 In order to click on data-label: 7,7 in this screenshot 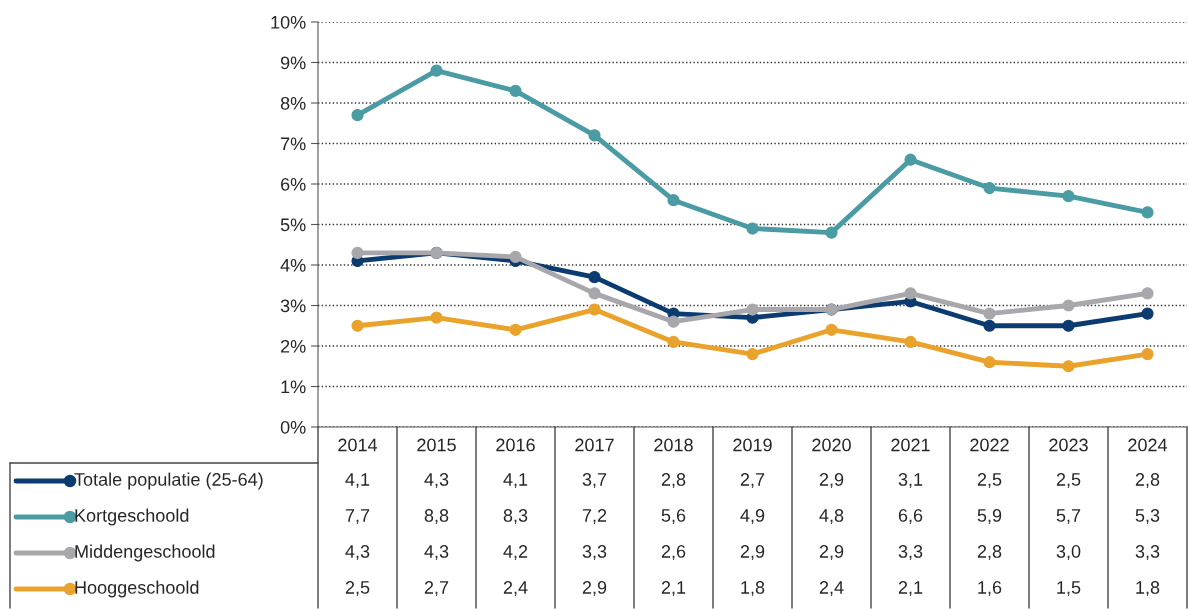, I will do `click(357, 516)`.